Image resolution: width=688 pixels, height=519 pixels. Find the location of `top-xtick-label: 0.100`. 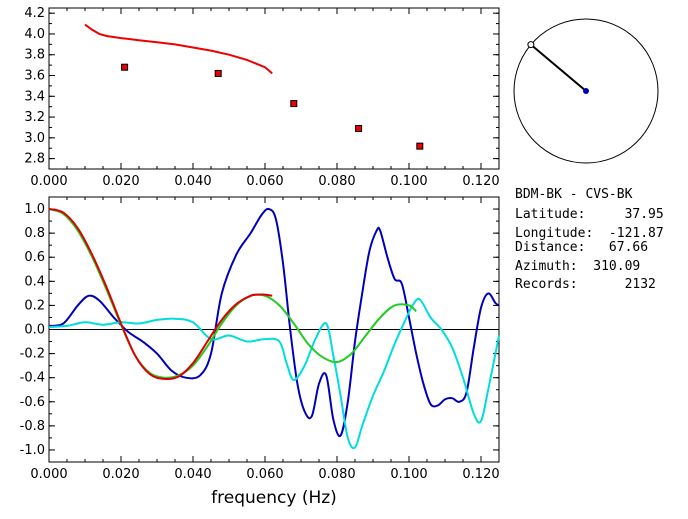

top-xtick-label: 0.100 is located at coordinates (408, 181).